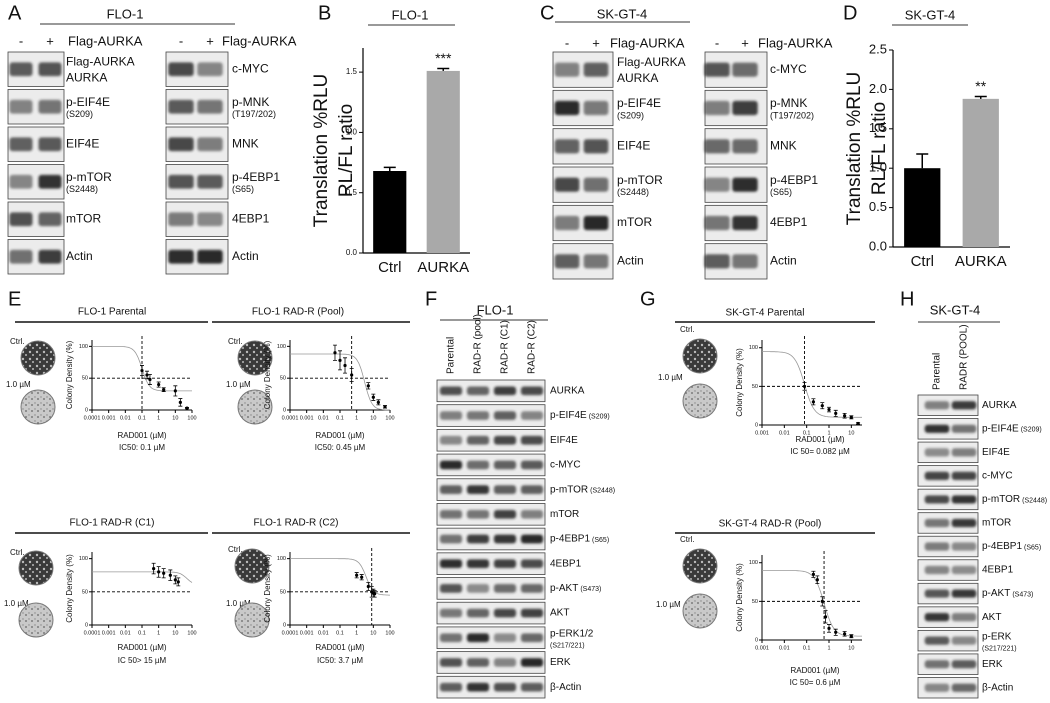  I want to click on row-sublabel: (S209), so click(1031, 430).